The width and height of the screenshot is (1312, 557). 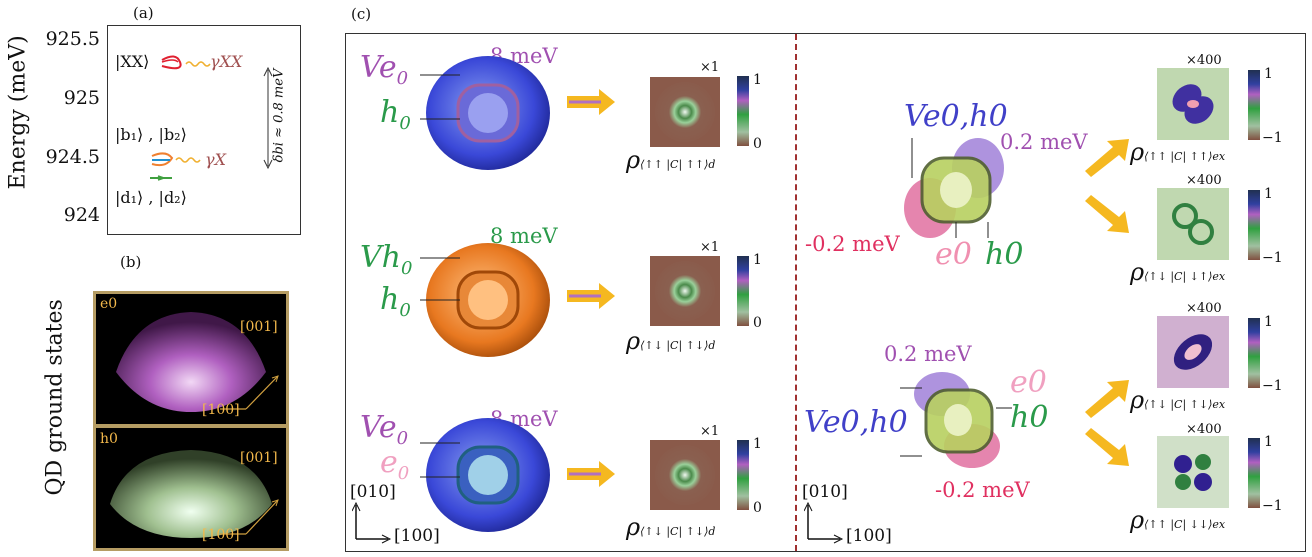 What do you see at coordinates (72, 39) in the screenshot?
I see `ytick-925-5: 925.5` at bounding box center [72, 39].